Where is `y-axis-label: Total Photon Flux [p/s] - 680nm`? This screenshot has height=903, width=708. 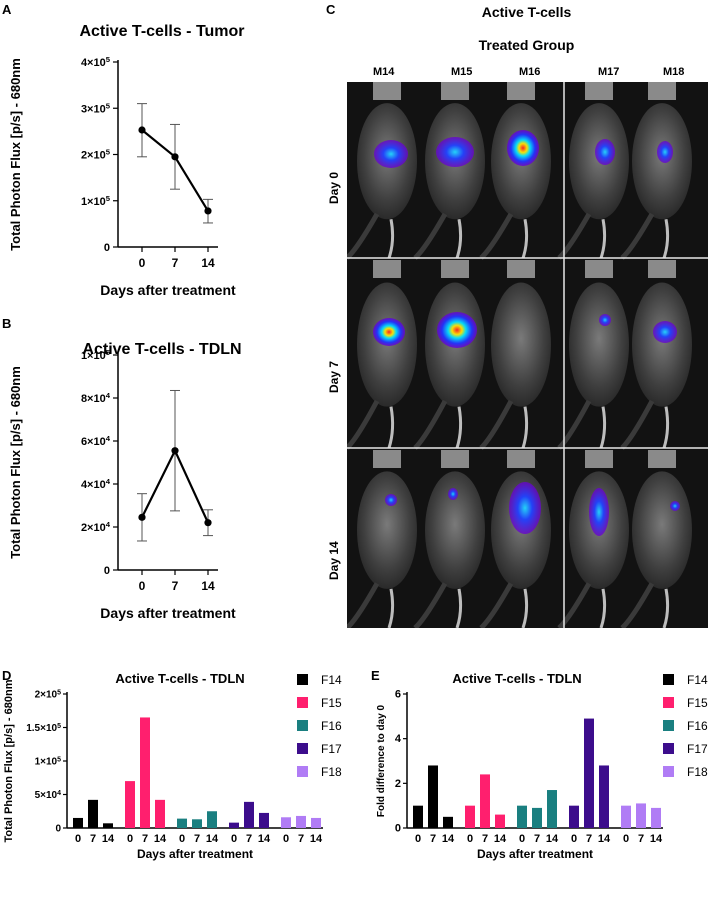
y-axis-label: Total Photon Flux [p/s] - 680nm is located at coordinates (15, 462).